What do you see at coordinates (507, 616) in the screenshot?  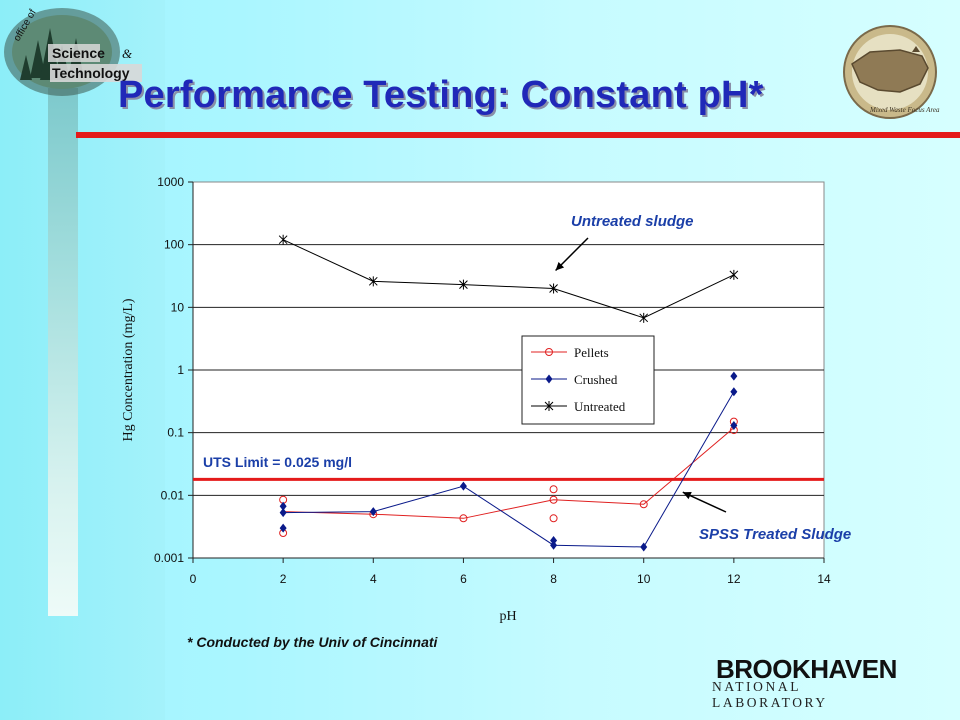 I see `x-axis-label: pH` at bounding box center [507, 616].